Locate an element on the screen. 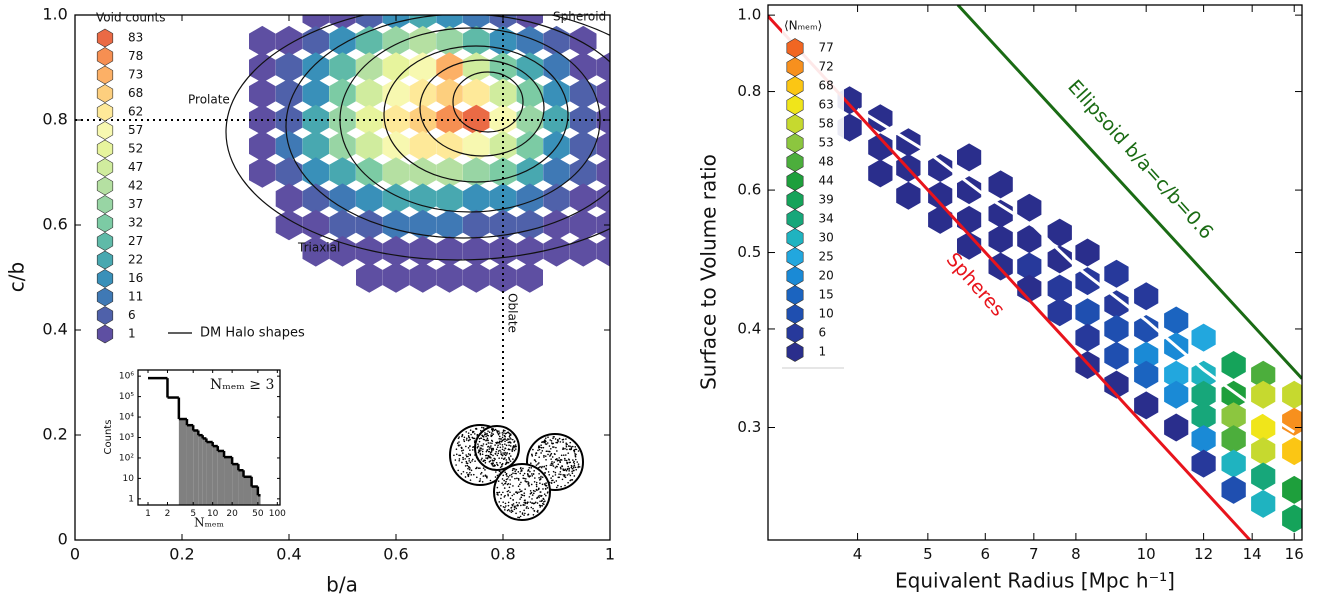  x-tick-label: 4 is located at coordinates (858, 554).